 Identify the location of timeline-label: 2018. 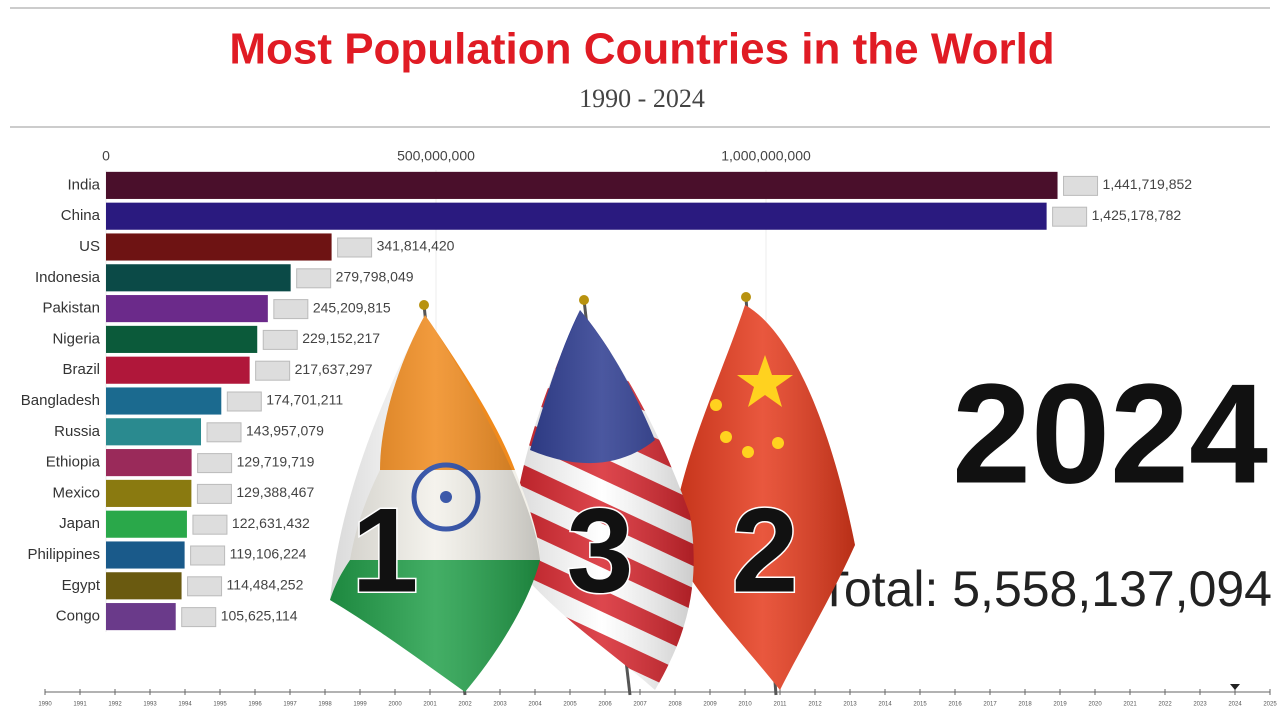
(1025, 705).